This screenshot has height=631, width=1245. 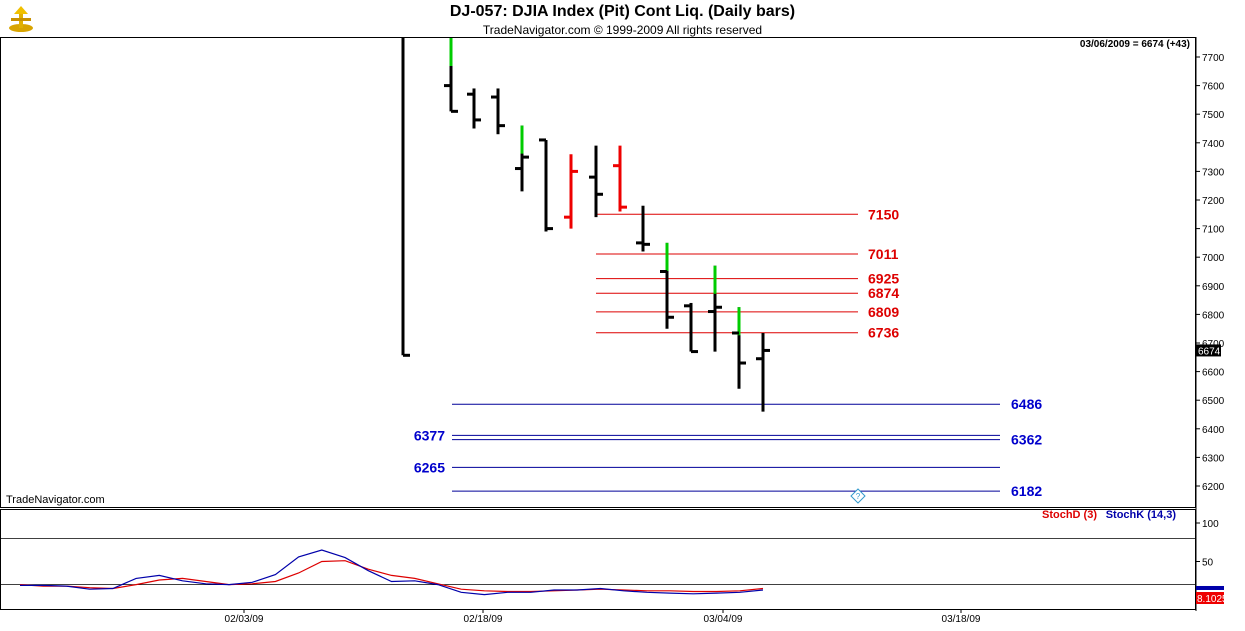 I want to click on support-label: 6265, so click(x=429, y=467).